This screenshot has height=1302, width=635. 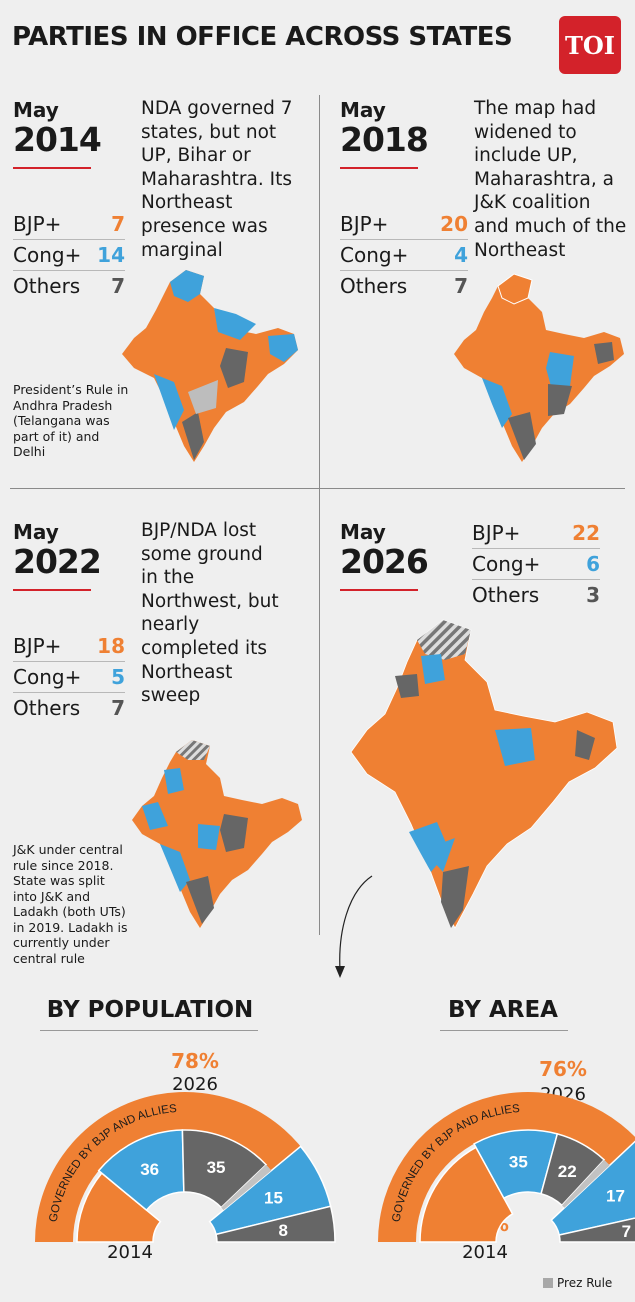 I want to click on table-row: BJP+ 7, so click(x=69, y=224).